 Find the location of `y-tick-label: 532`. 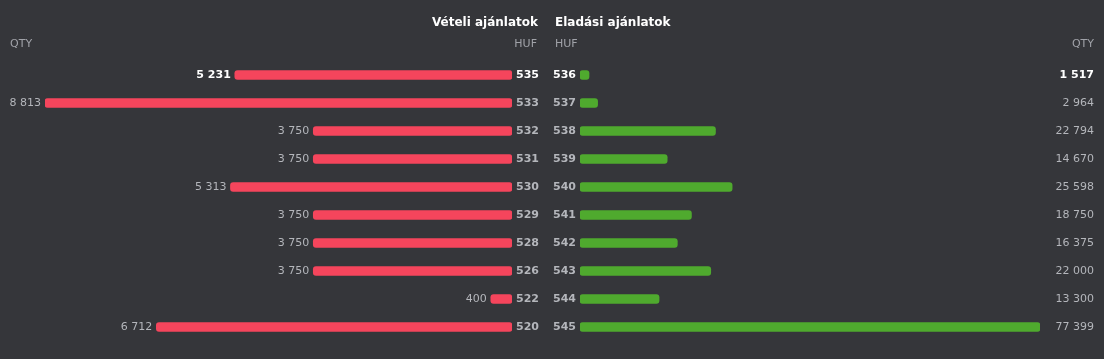

y-tick-label: 532 is located at coordinates (527, 130).